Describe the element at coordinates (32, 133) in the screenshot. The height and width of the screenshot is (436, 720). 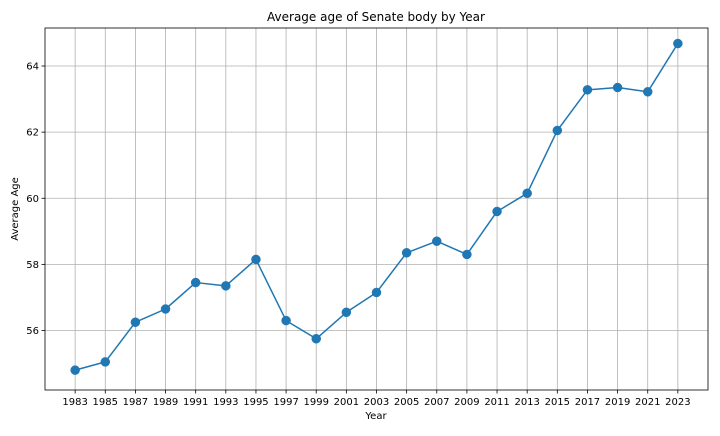
I see `y-tick-label: 62` at that location.